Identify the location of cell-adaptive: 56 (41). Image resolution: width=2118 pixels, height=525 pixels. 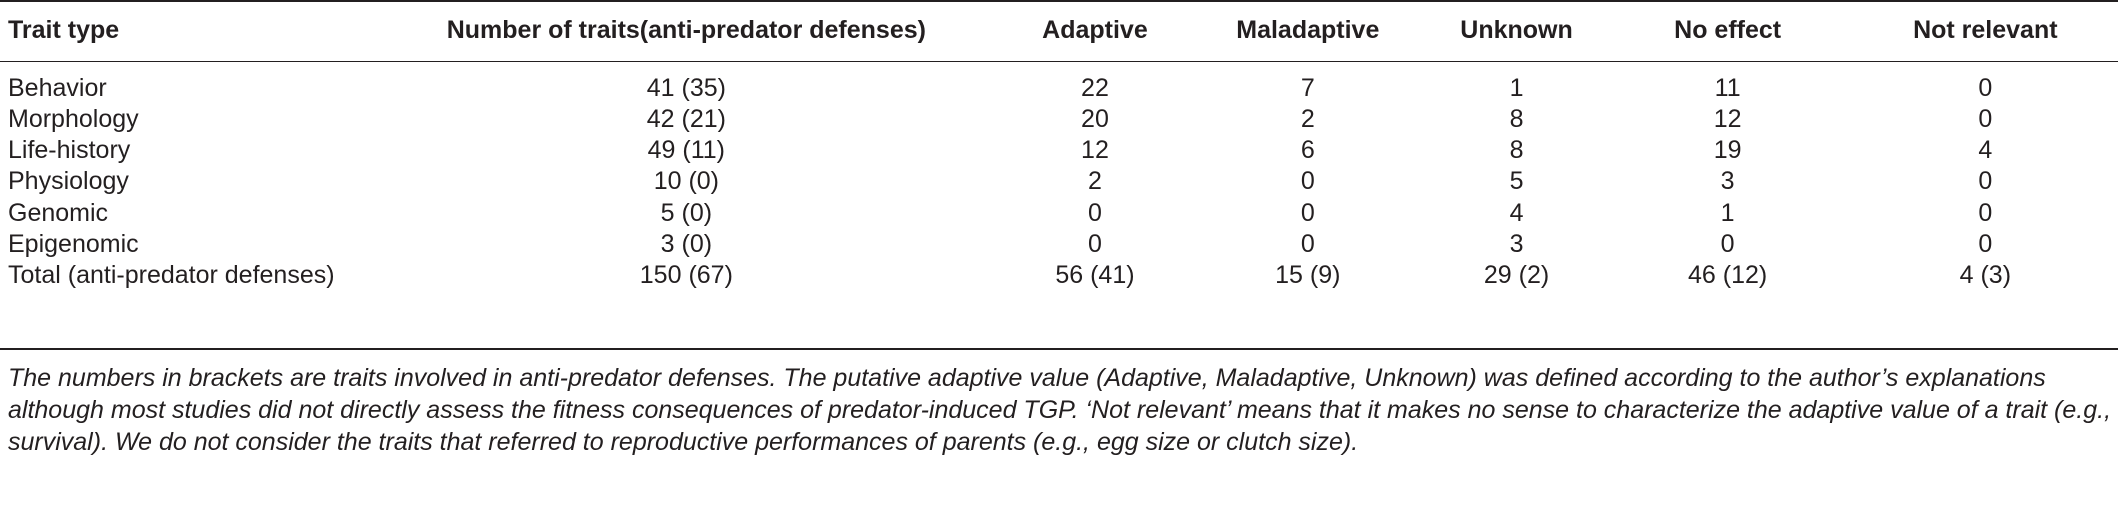
(1095, 275).